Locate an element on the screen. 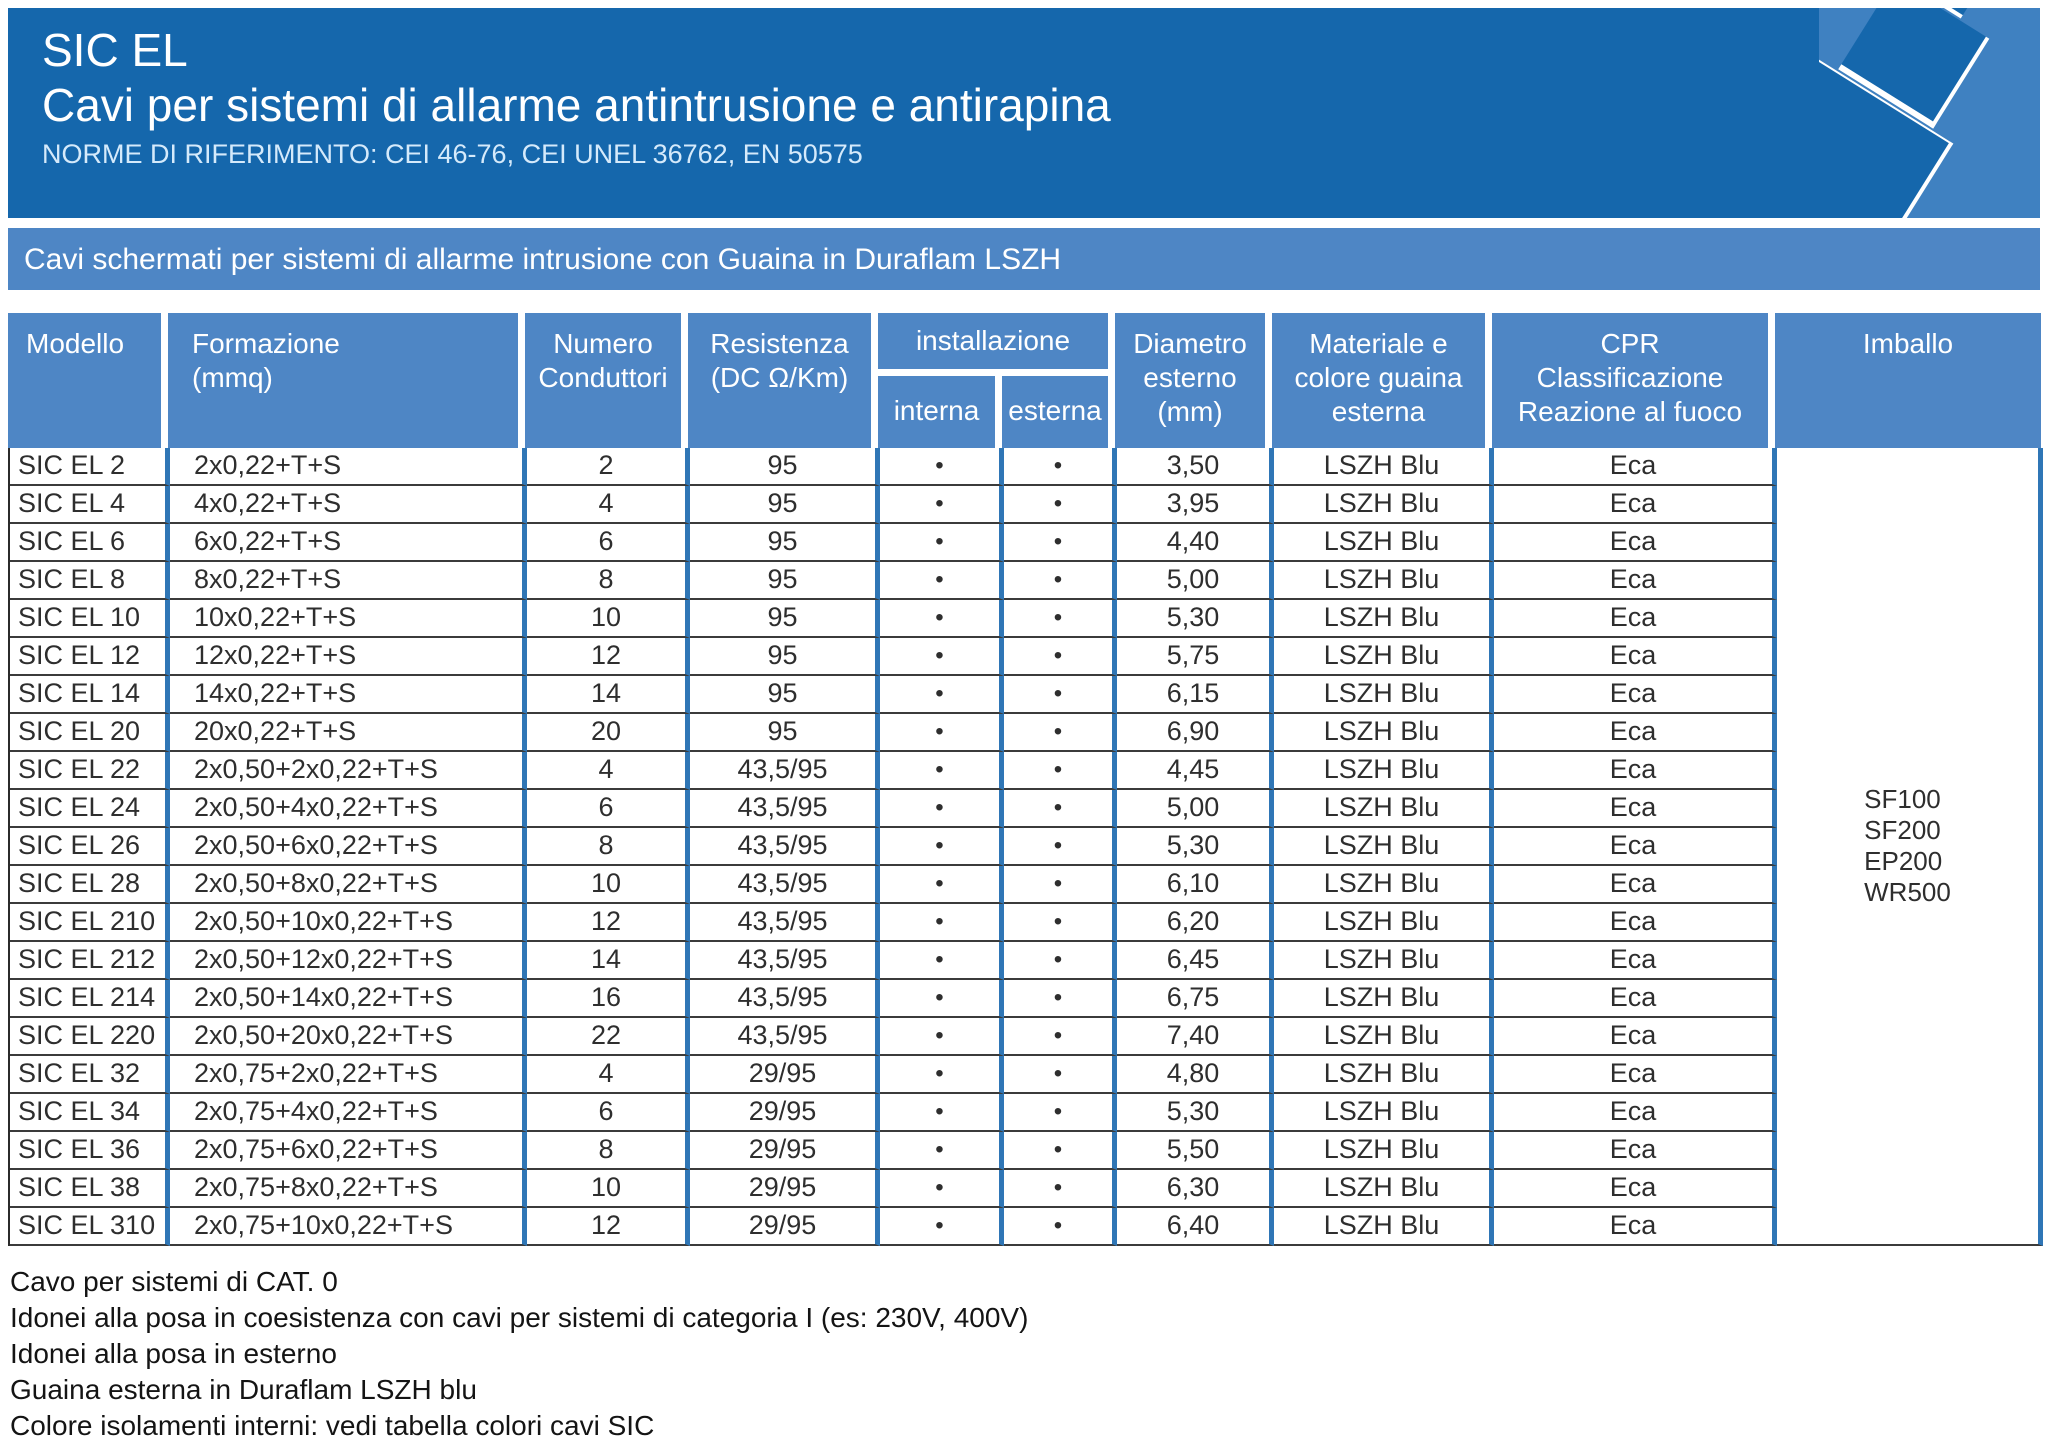 This screenshot has height=1442, width=2048. table-cell: SIC EL 212 is located at coordinates (90, 961).